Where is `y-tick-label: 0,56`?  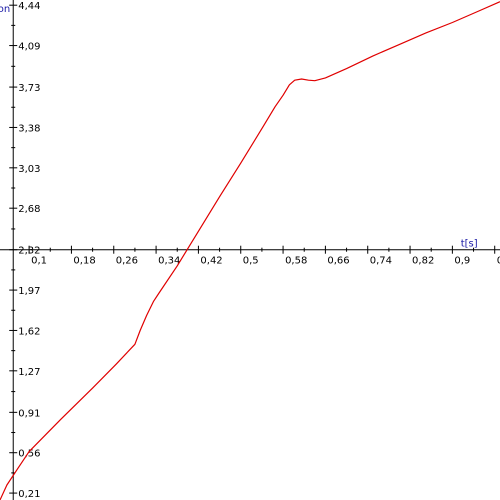 y-tick-label: 0,56 is located at coordinates (29, 454).